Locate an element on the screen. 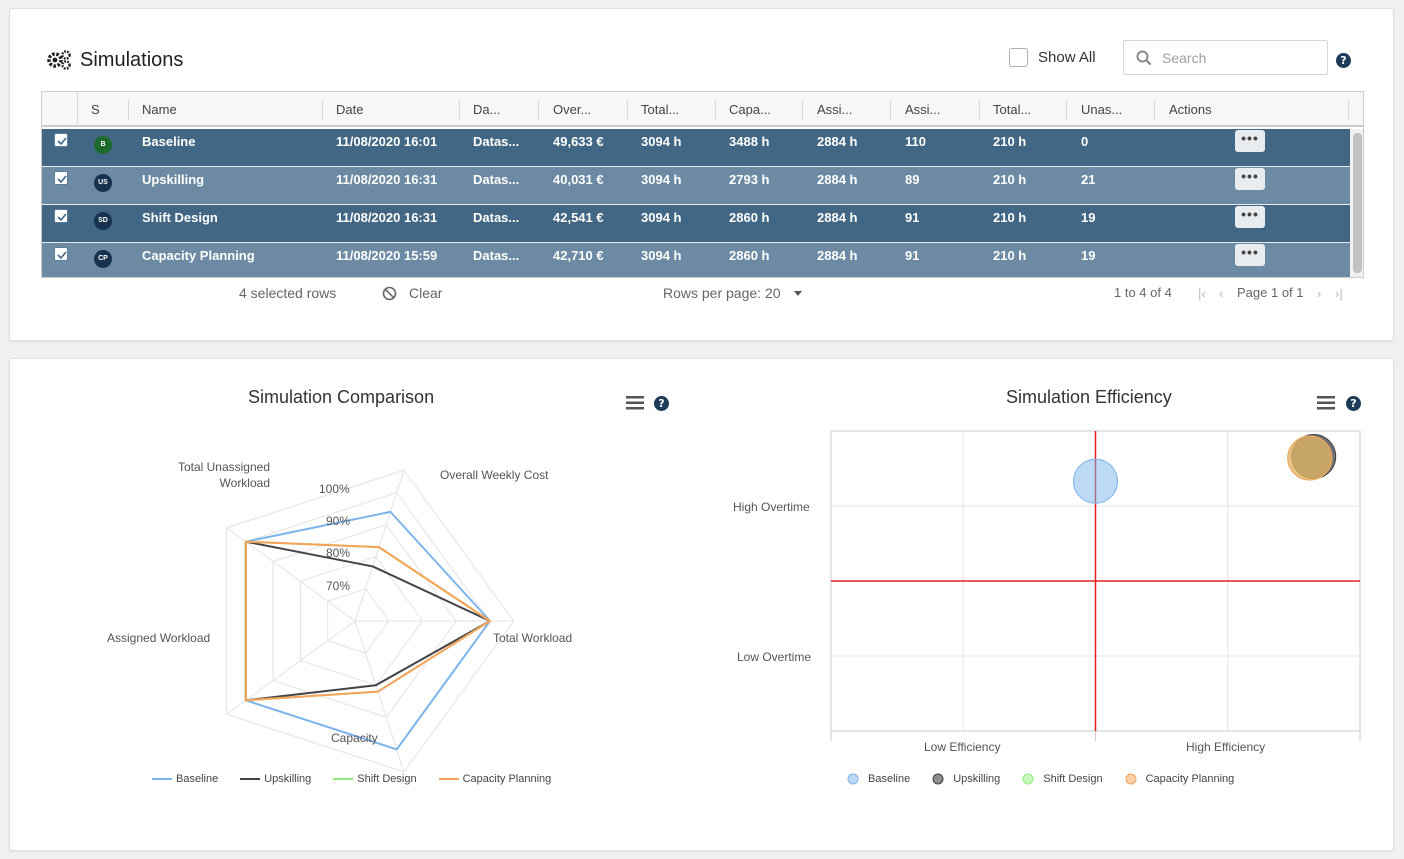 The image size is (1404, 859). search-box is located at coordinates (1225, 57).